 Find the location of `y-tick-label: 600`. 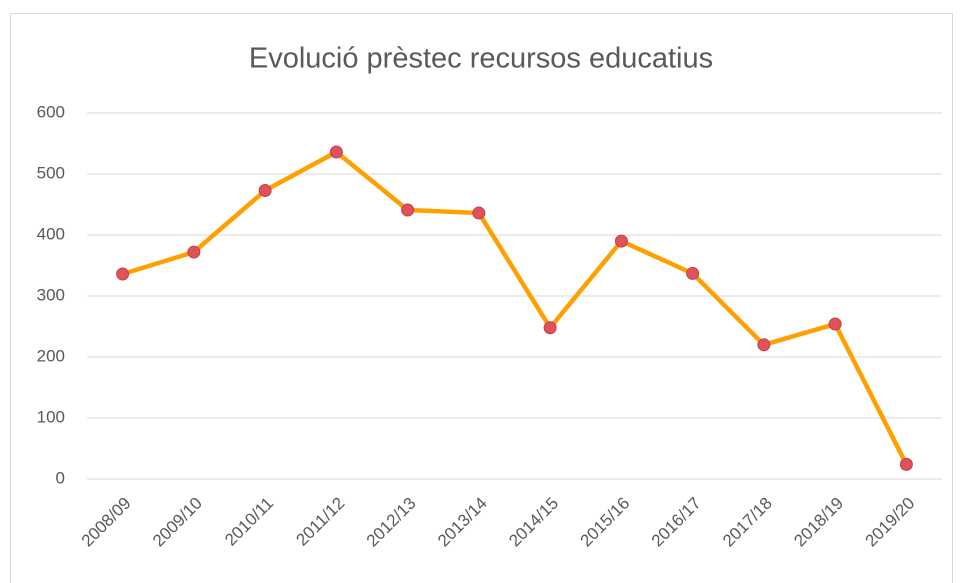

y-tick-label: 600 is located at coordinates (51, 111).